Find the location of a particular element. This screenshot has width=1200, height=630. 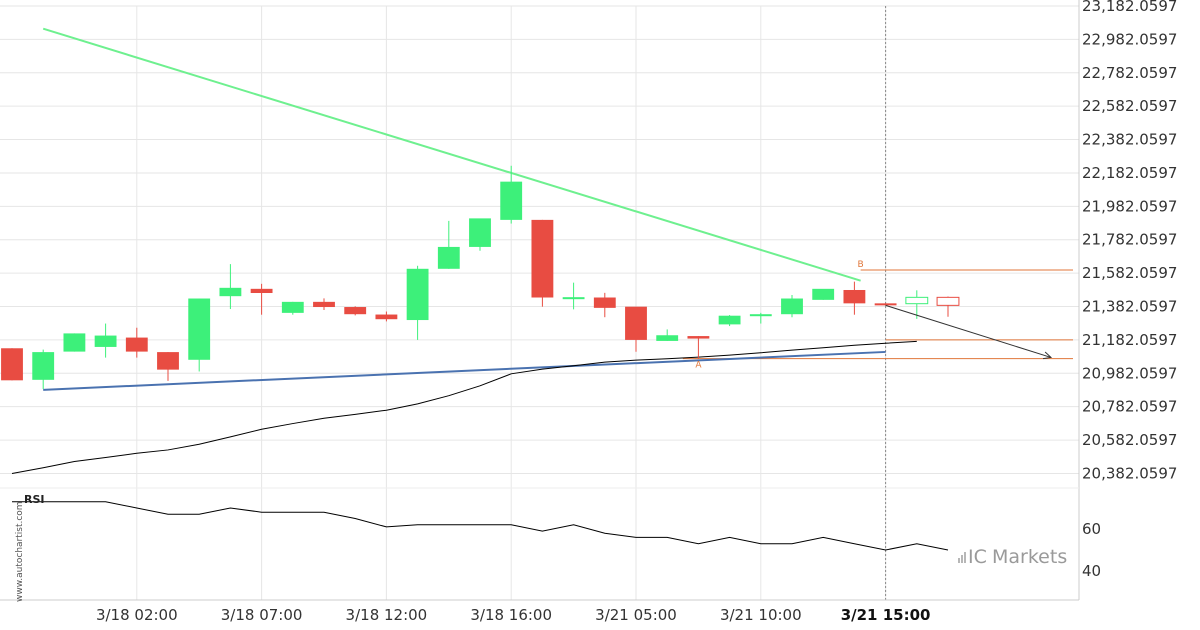

y-tick-label: 22,782.0597 is located at coordinates (1129, 73).